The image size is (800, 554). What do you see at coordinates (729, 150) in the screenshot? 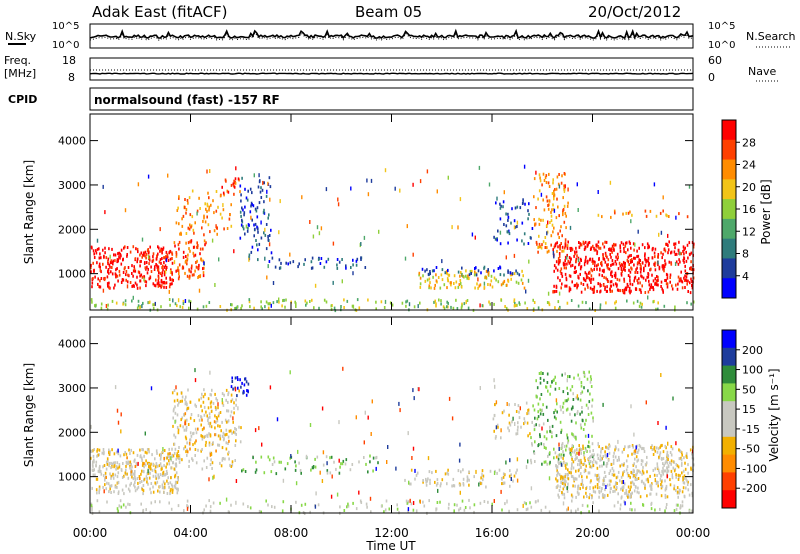
I see `colorbar-segment` at bounding box center [729, 150].